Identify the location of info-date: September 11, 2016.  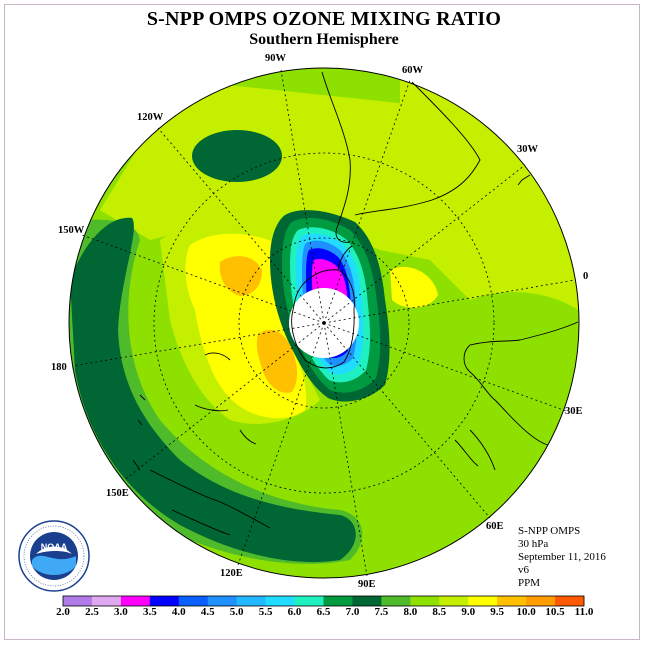
(562, 557).